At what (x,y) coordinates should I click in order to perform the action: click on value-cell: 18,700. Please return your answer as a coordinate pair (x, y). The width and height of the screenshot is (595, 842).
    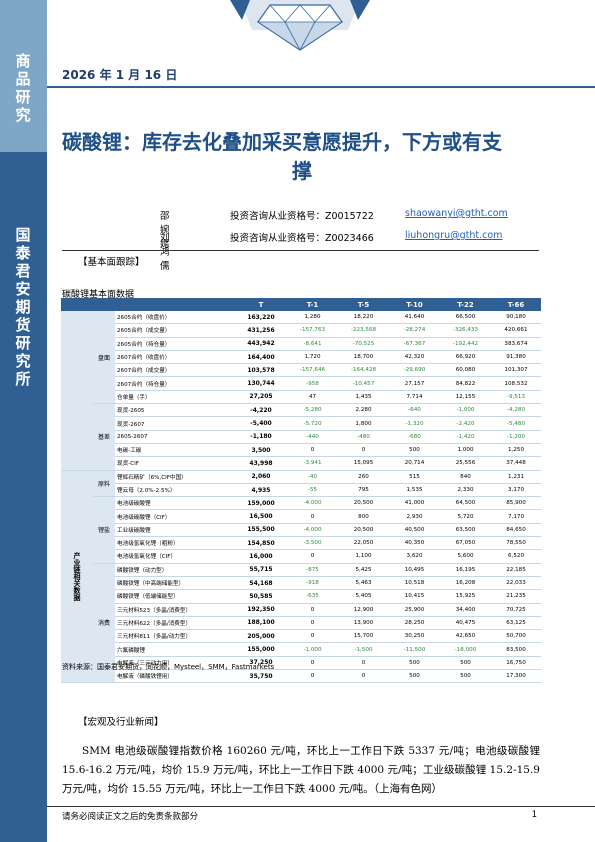
    Looking at the image, I should click on (363, 357).